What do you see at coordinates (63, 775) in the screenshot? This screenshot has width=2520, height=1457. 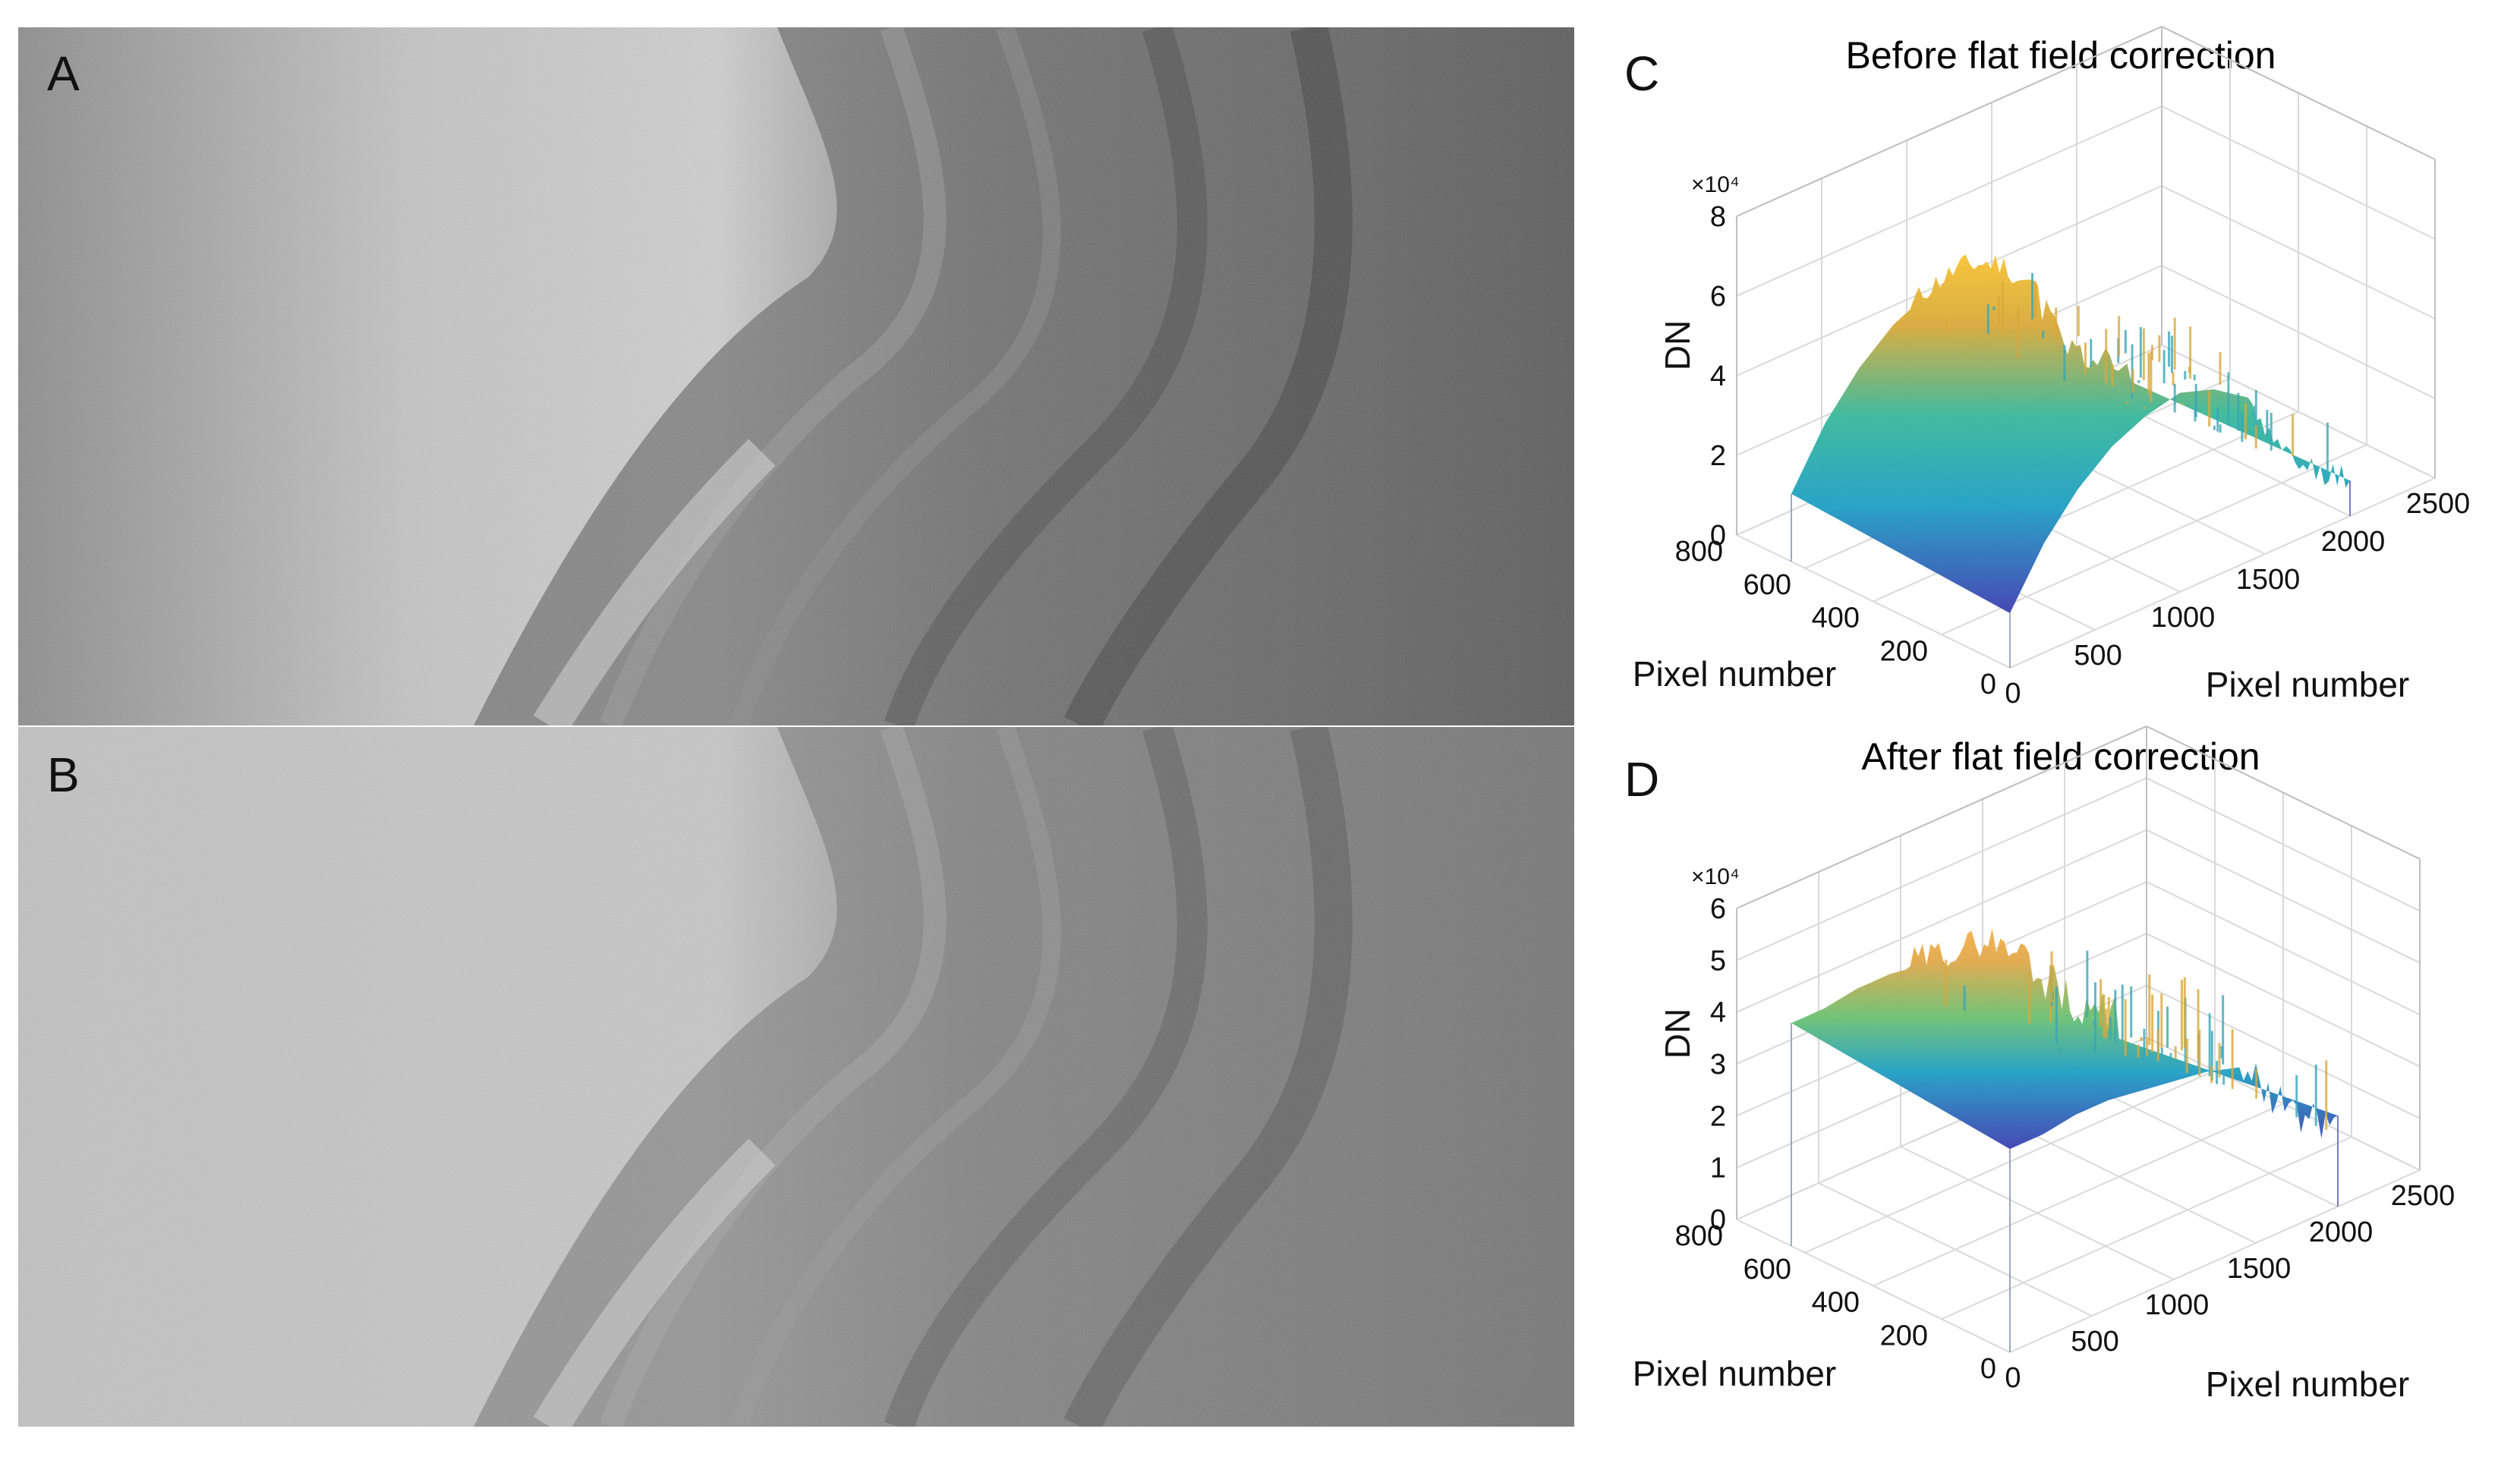 I see `panel-label-b: B` at bounding box center [63, 775].